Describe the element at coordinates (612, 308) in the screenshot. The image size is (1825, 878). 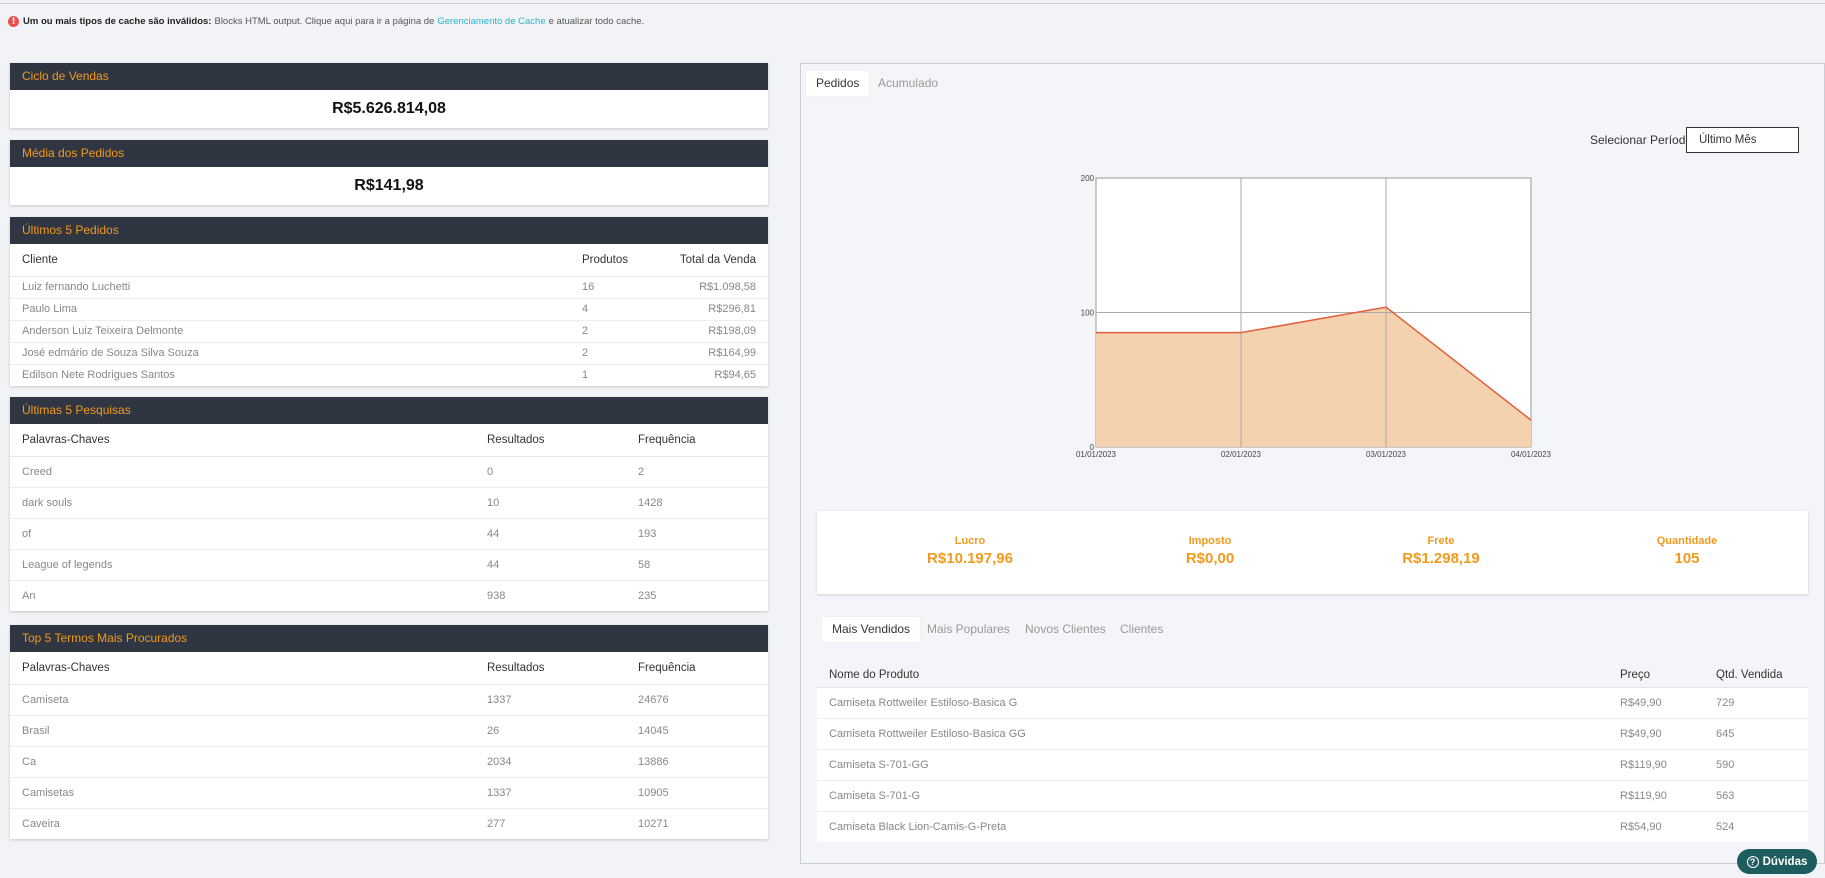
I see `cell-produtos: 4` at that location.